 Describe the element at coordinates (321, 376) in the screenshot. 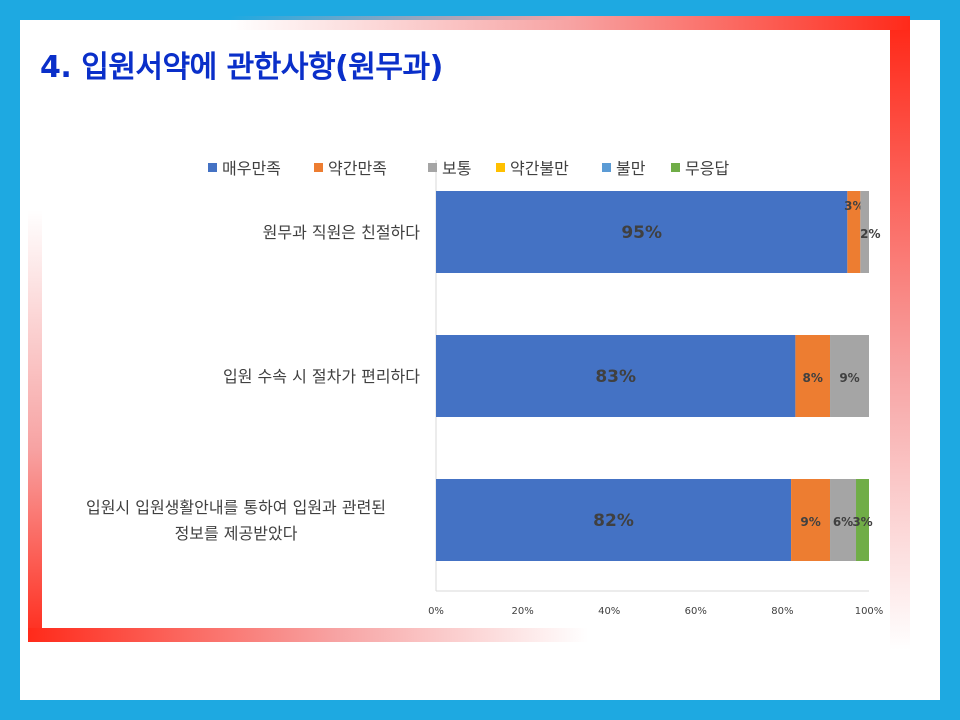

I see `category-label: 입원 수속 시 절차가 편리하다` at that location.